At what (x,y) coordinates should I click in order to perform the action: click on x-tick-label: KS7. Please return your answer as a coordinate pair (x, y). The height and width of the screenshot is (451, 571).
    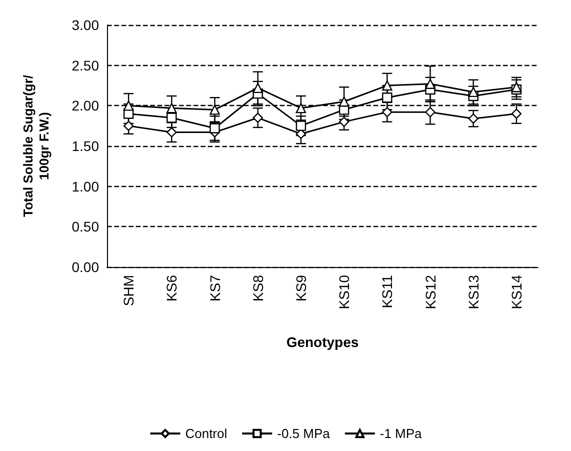
    Looking at the image, I should click on (214, 288).